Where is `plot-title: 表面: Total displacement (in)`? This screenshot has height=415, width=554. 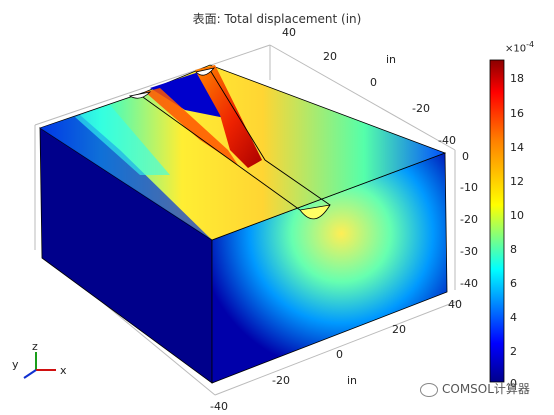 plot-title: 表面: Total displacement (in) is located at coordinates (277, 19).